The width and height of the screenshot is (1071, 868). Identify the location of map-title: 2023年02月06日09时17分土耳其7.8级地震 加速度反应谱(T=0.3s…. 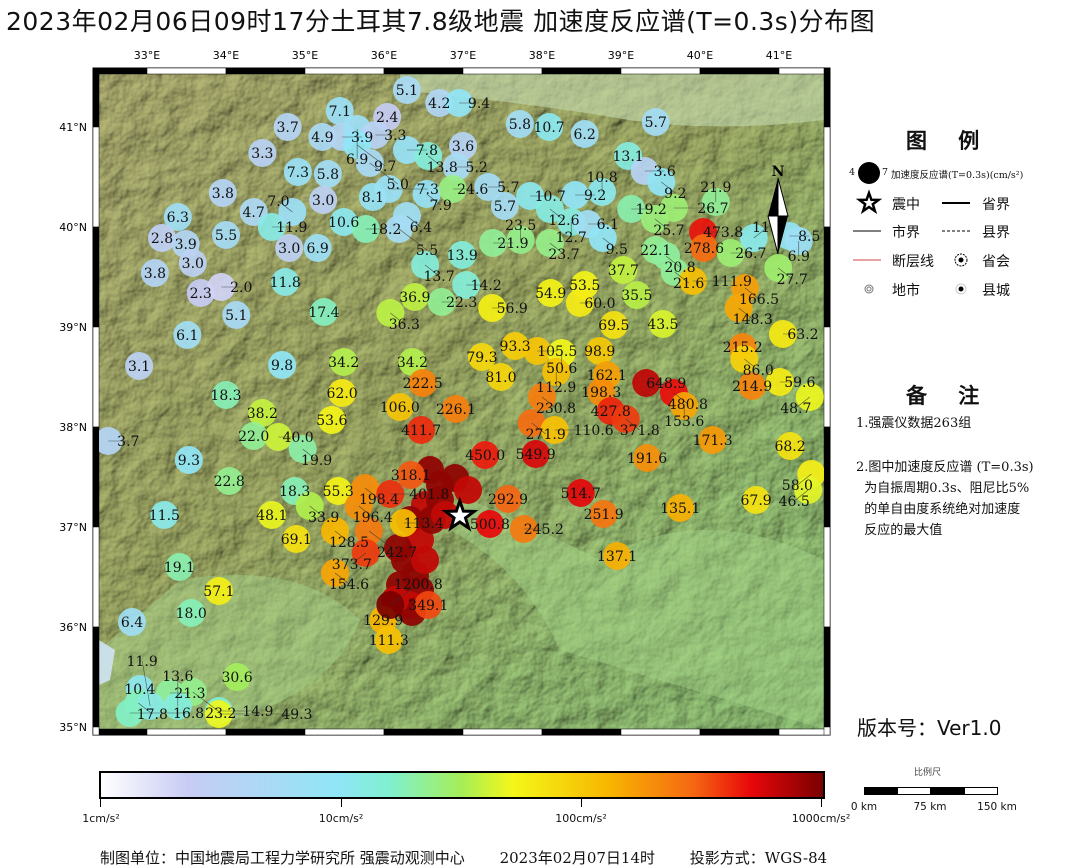
(441, 21).